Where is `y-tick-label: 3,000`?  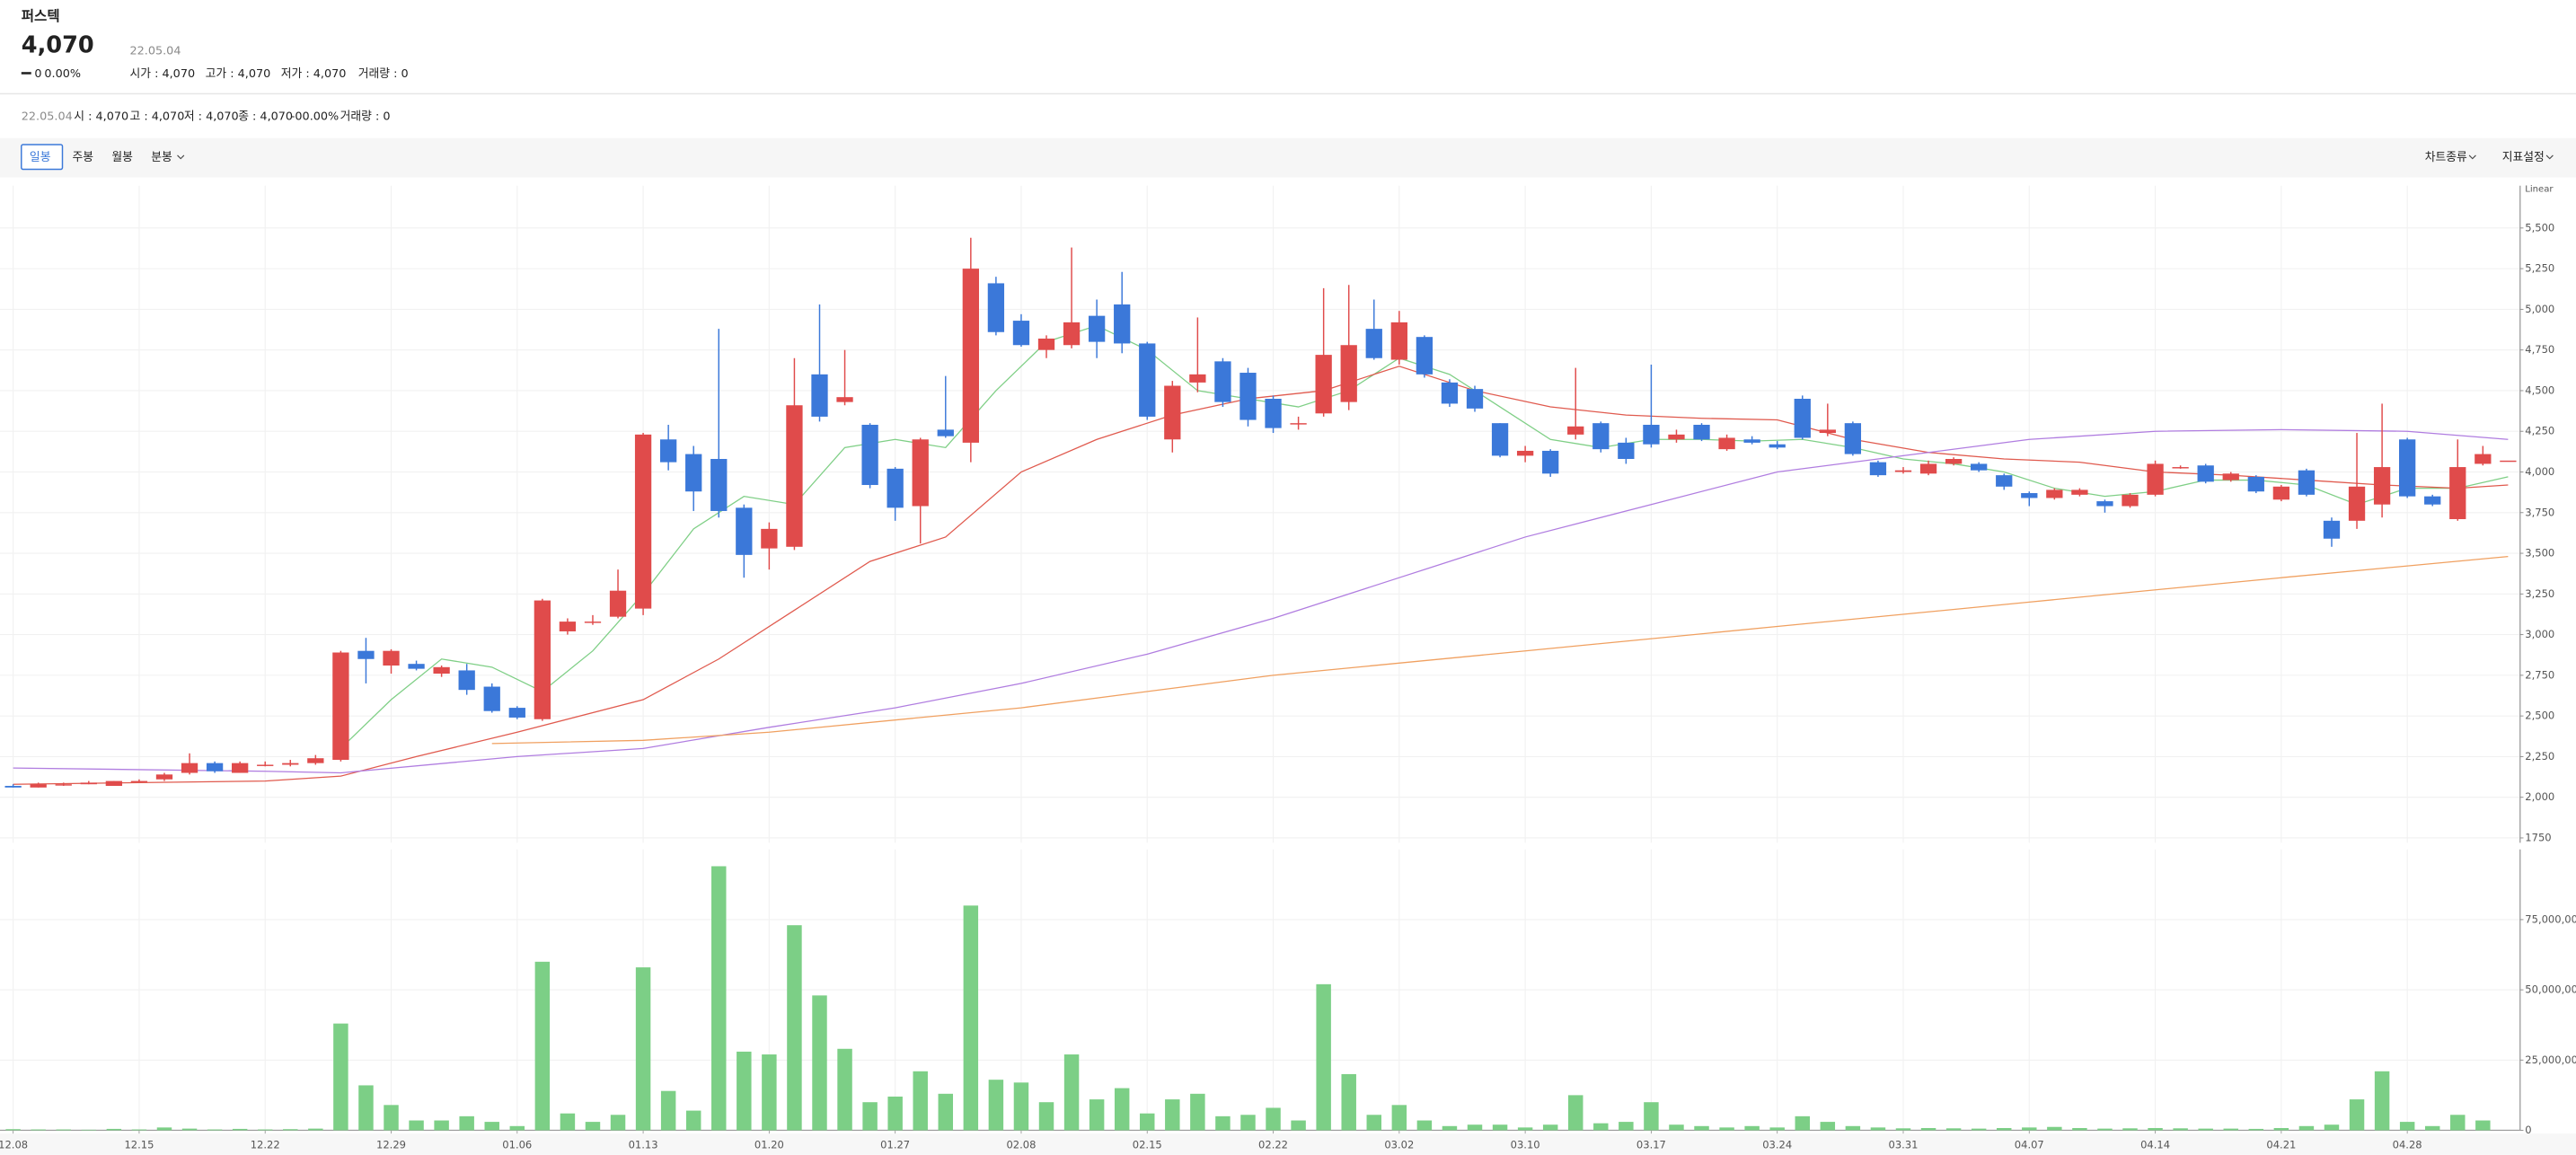
y-tick-label: 3,000 is located at coordinates (2539, 634).